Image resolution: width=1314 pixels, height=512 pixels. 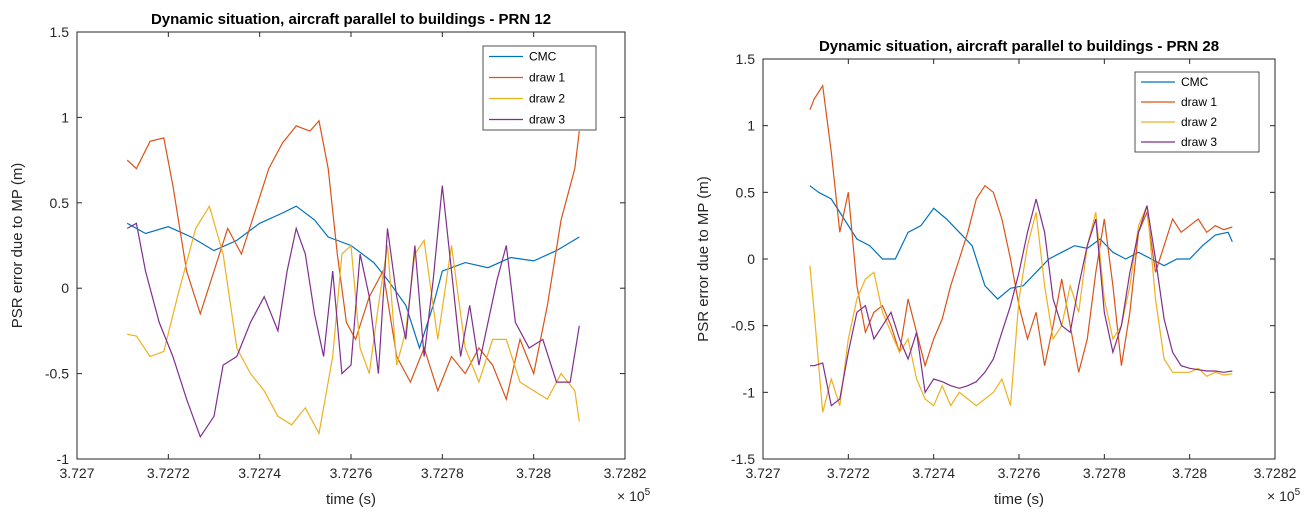 What do you see at coordinates (743, 459) in the screenshot?
I see `y-tick-label: -1.5` at bounding box center [743, 459].